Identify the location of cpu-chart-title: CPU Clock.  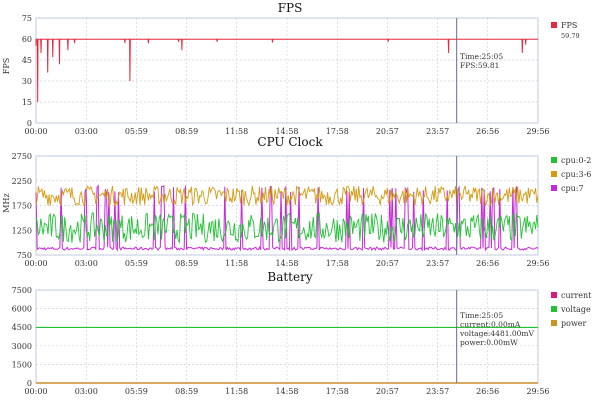
(290, 142).